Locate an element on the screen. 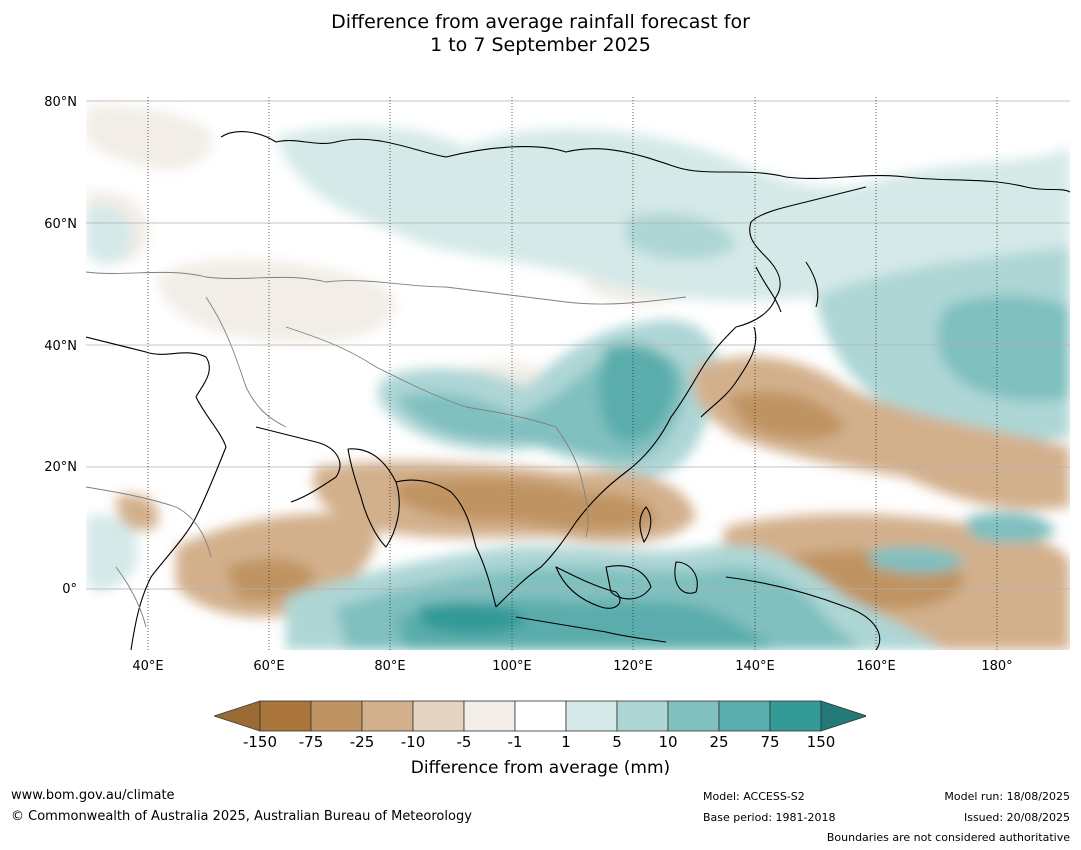 The image size is (1081, 850). lat-label-80n: 80°N is located at coordinates (60, 102).